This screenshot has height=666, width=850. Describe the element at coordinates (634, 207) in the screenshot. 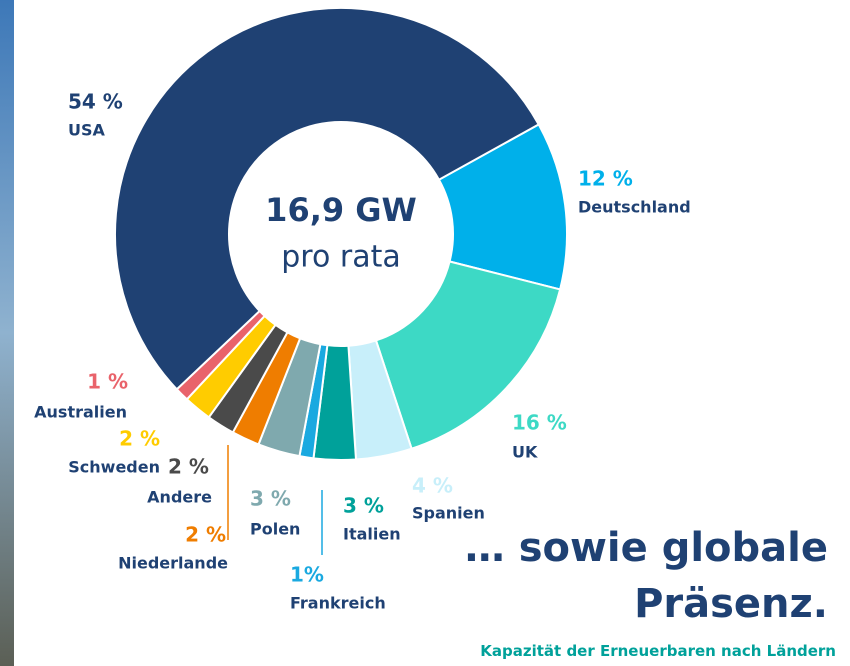

I see `category-label: Deutschland` at that location.